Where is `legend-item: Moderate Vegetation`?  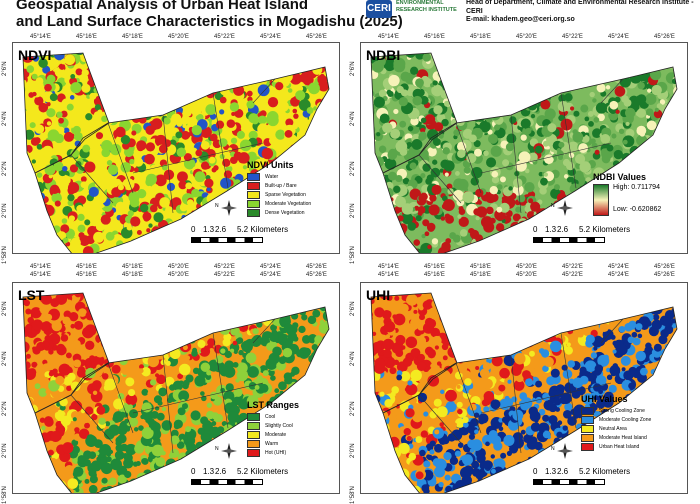 legend-item: Moderate Vegetation is located at coordinates (279, 203).